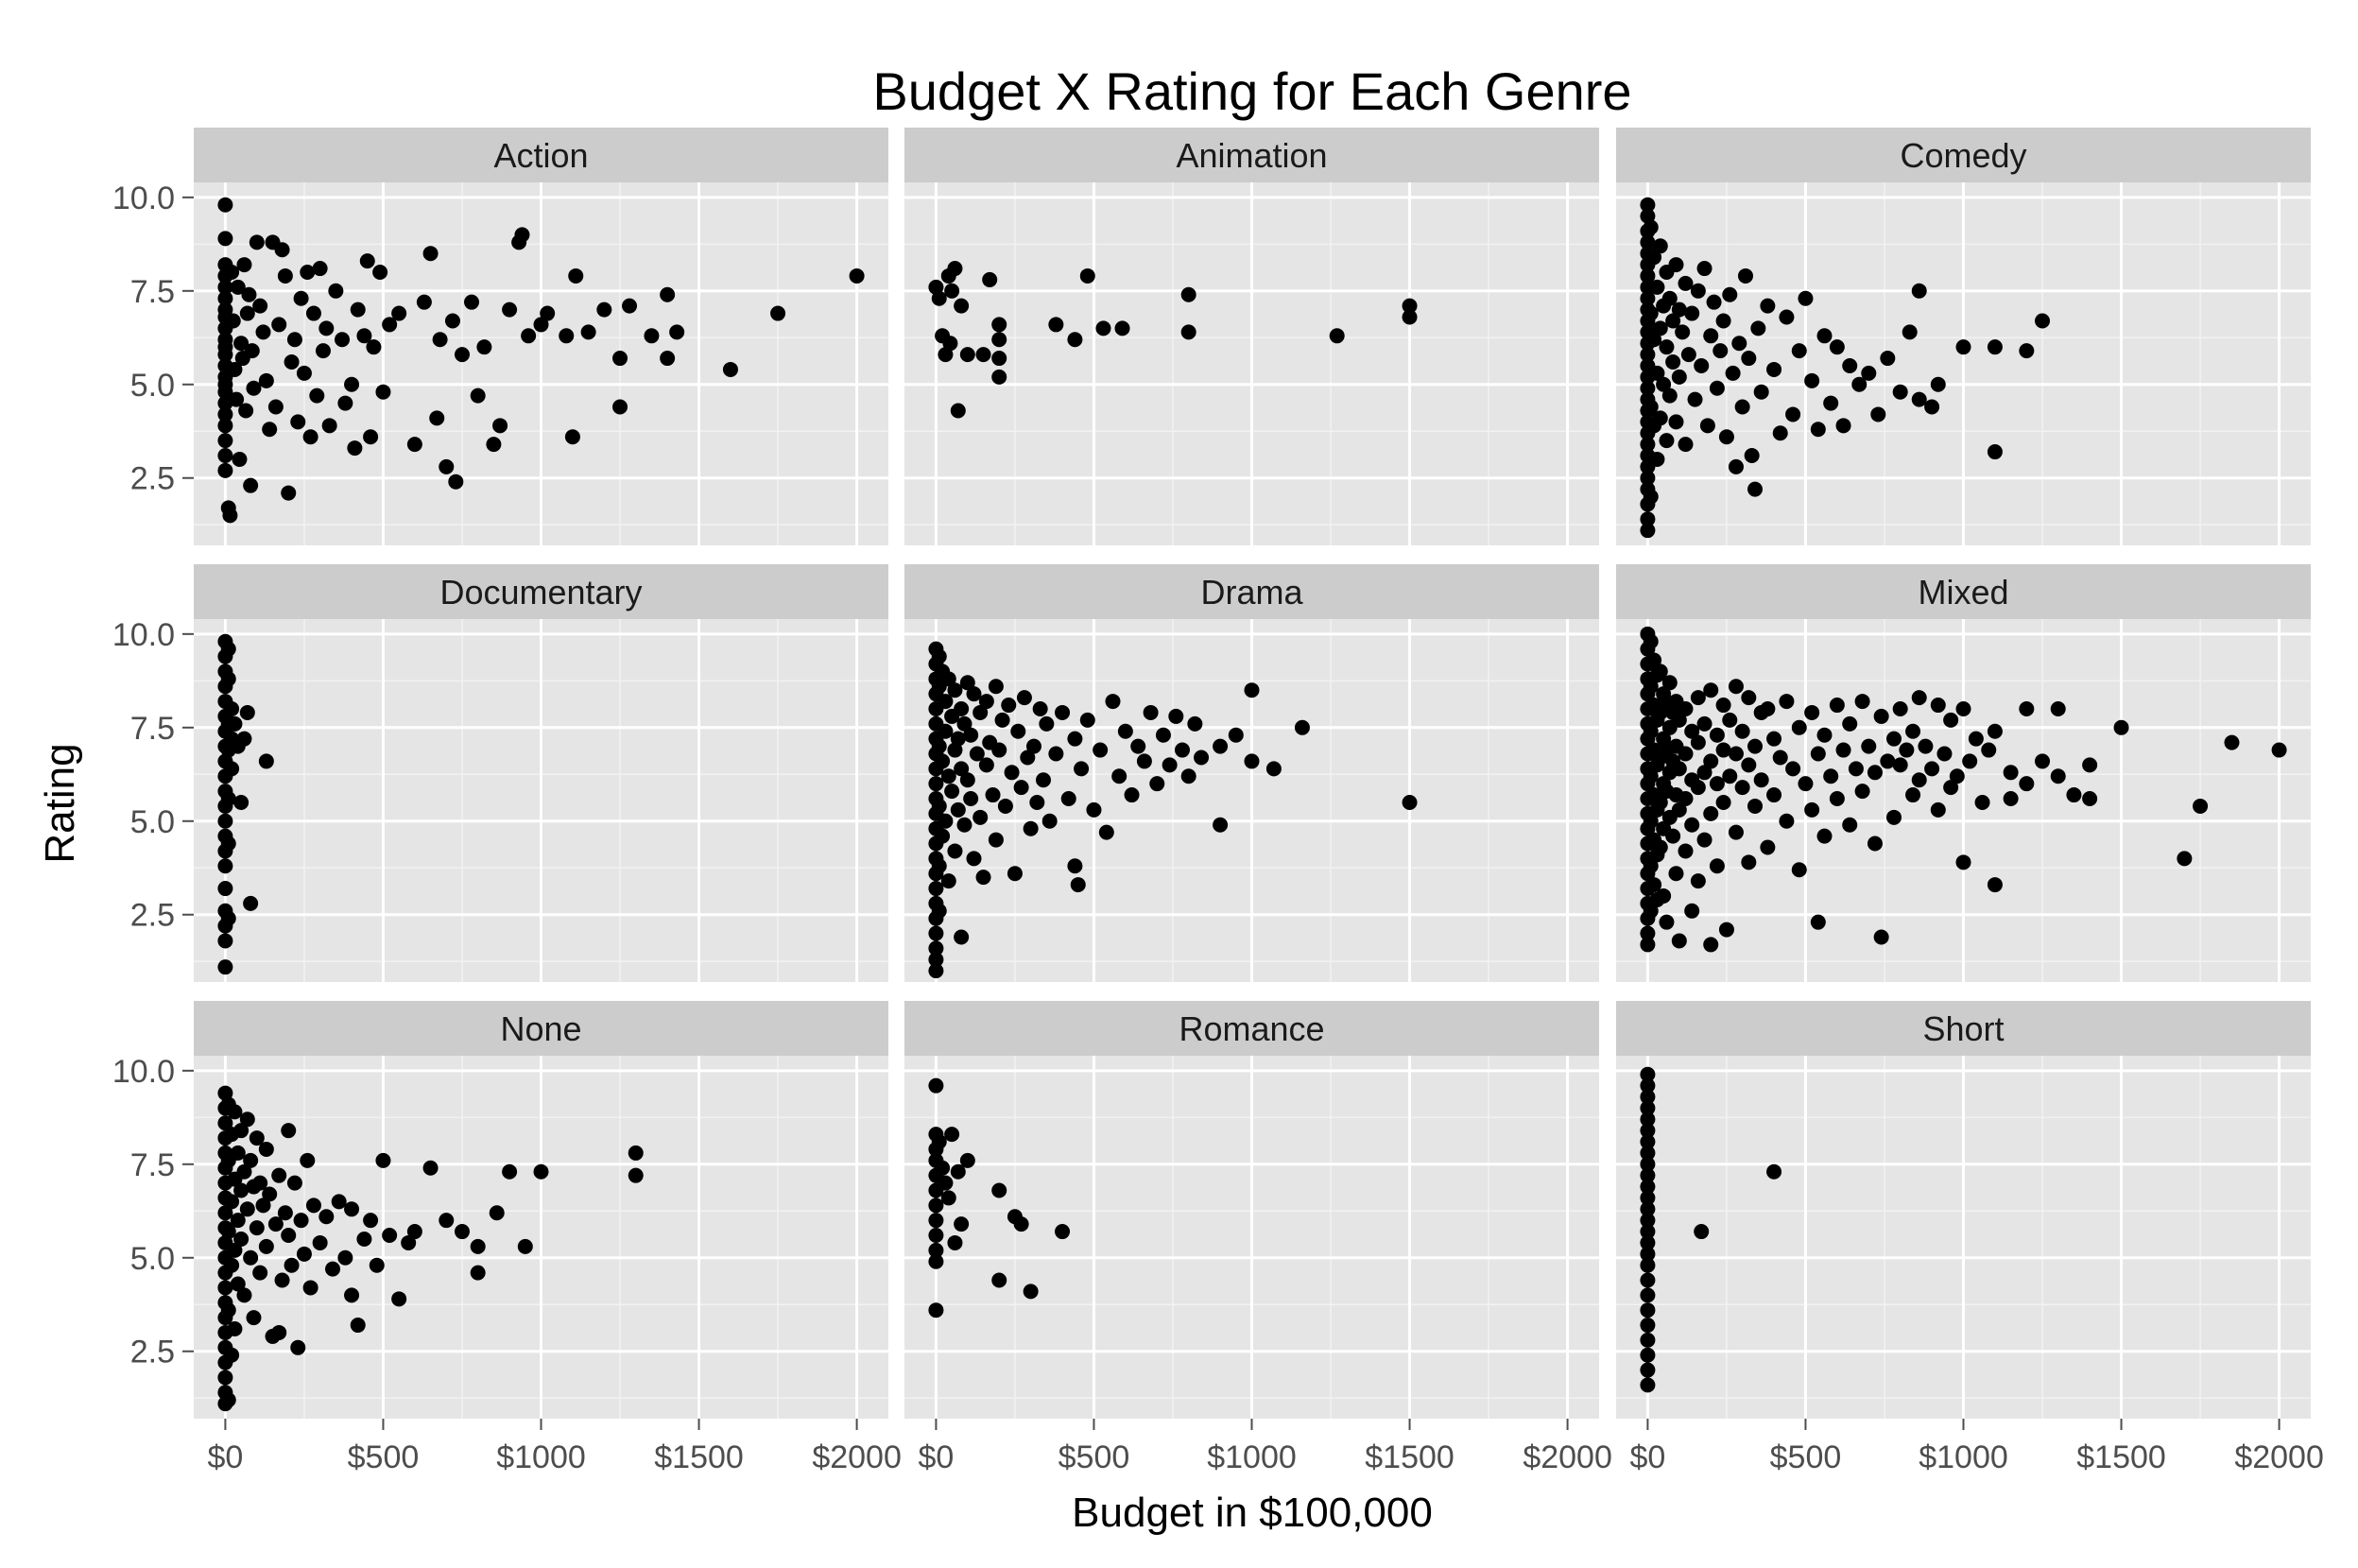 This screenshot has height=1568, width=2358. What do you see at coordinates (152, 1352) in the screenshot?
I see `y-tick-label: 2.5` at bounding box center [152, 1352].